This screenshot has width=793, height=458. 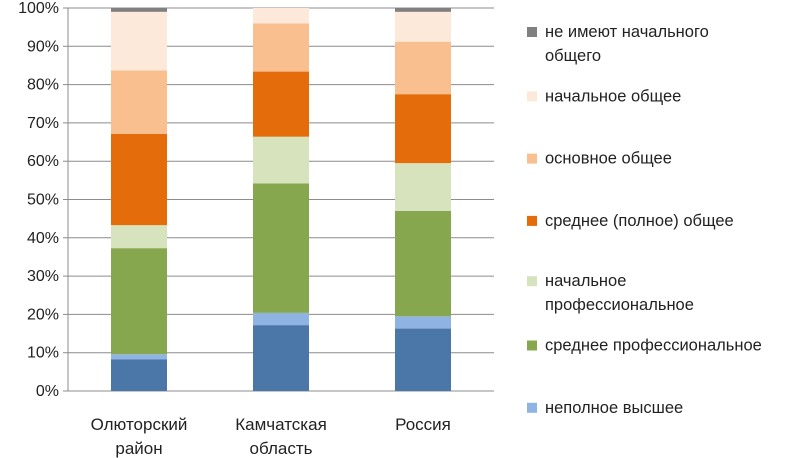 What do you see at coordinates (43, 46) in the screenshot?
I see `y-tick-label: 90%` at bounding box center [43, 46].